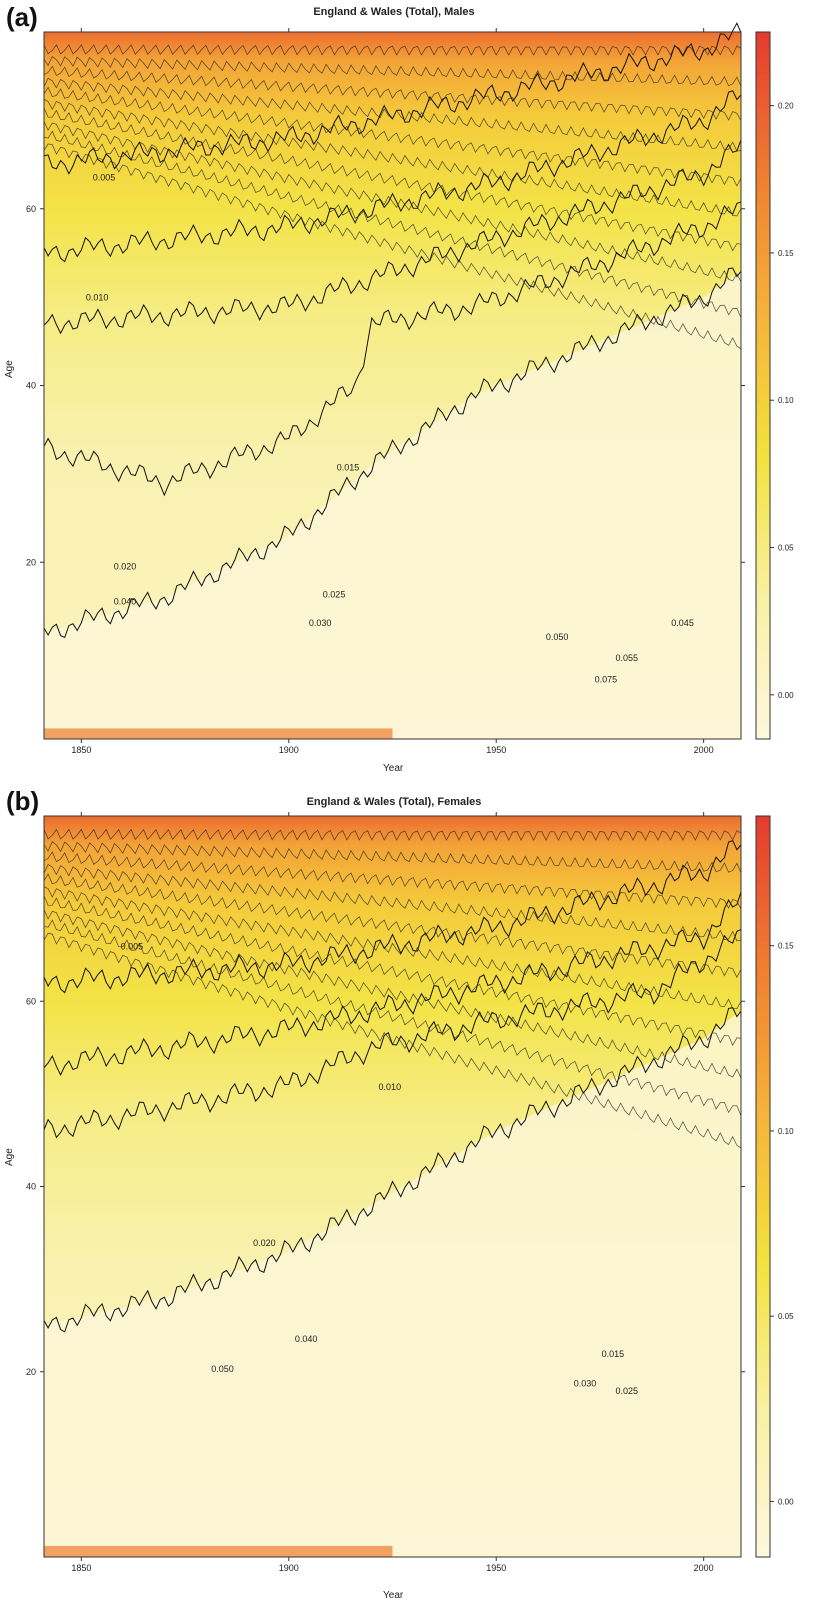 This screenshot has width=820, height=1610. Describe the element at coordinates (606, 679) in the screenshot. I see `contour-label: 0.075` at that location.